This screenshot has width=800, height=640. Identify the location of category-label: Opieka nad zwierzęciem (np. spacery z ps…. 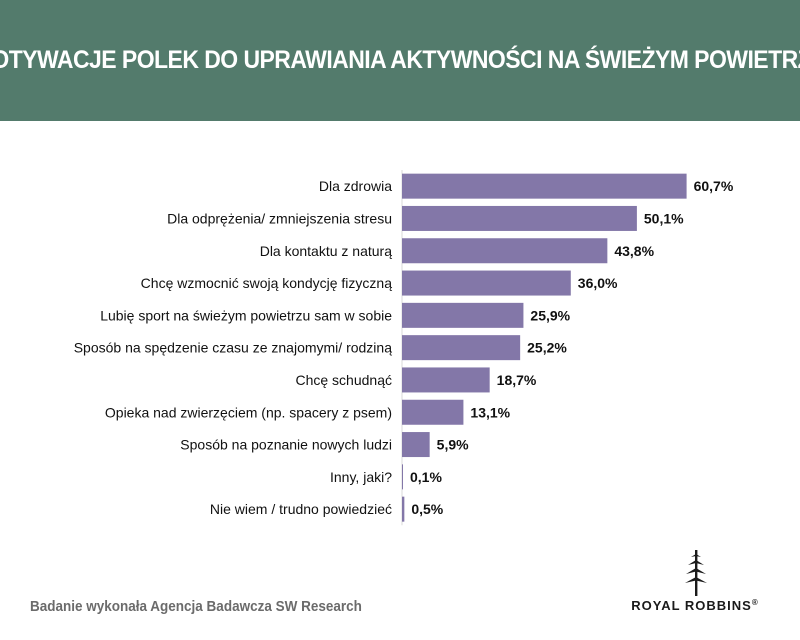
(248, 412).